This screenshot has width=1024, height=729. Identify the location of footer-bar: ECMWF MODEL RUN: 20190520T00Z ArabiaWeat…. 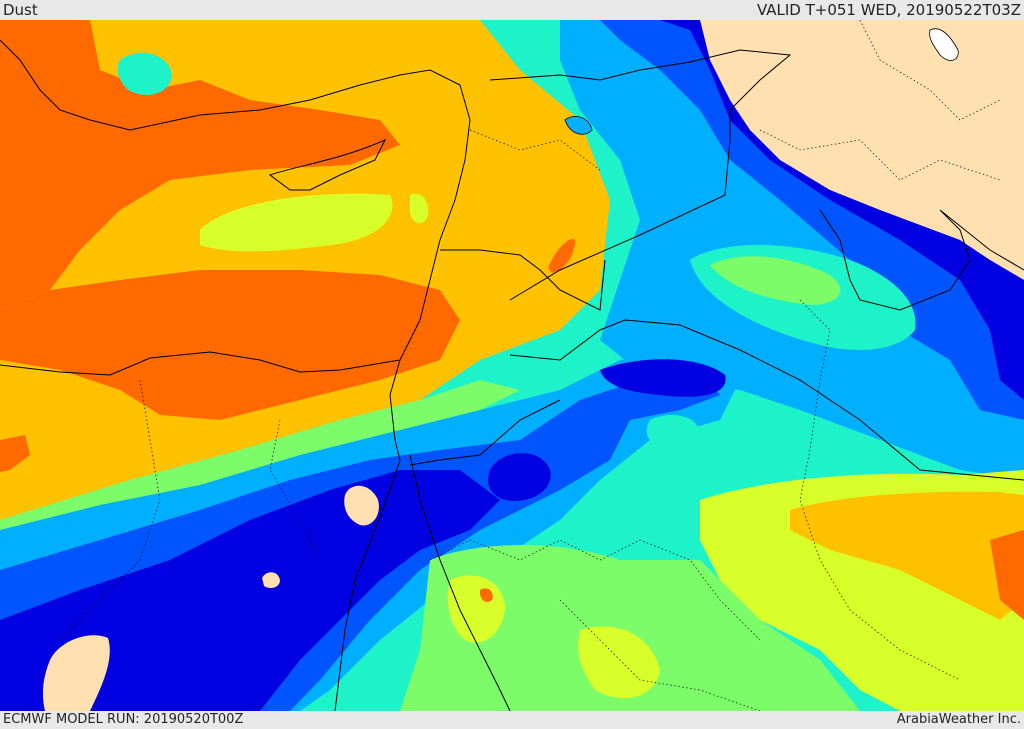
(512, 720).